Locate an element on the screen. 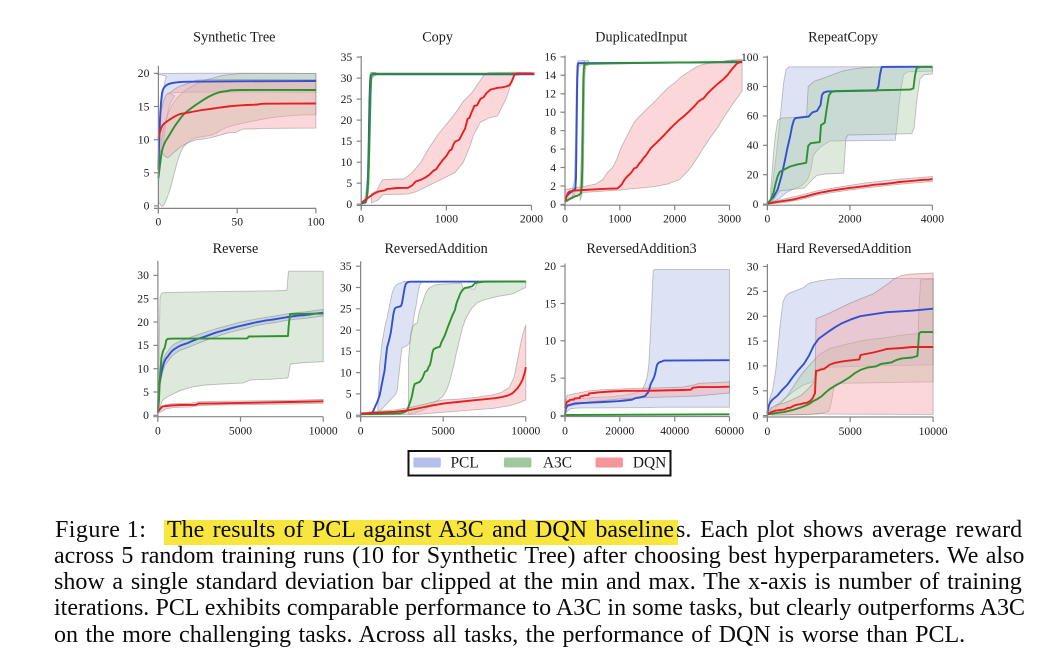 This screenshot has width=1053, height=657. svg-text: 20000 is located at coordinates (619, 431).